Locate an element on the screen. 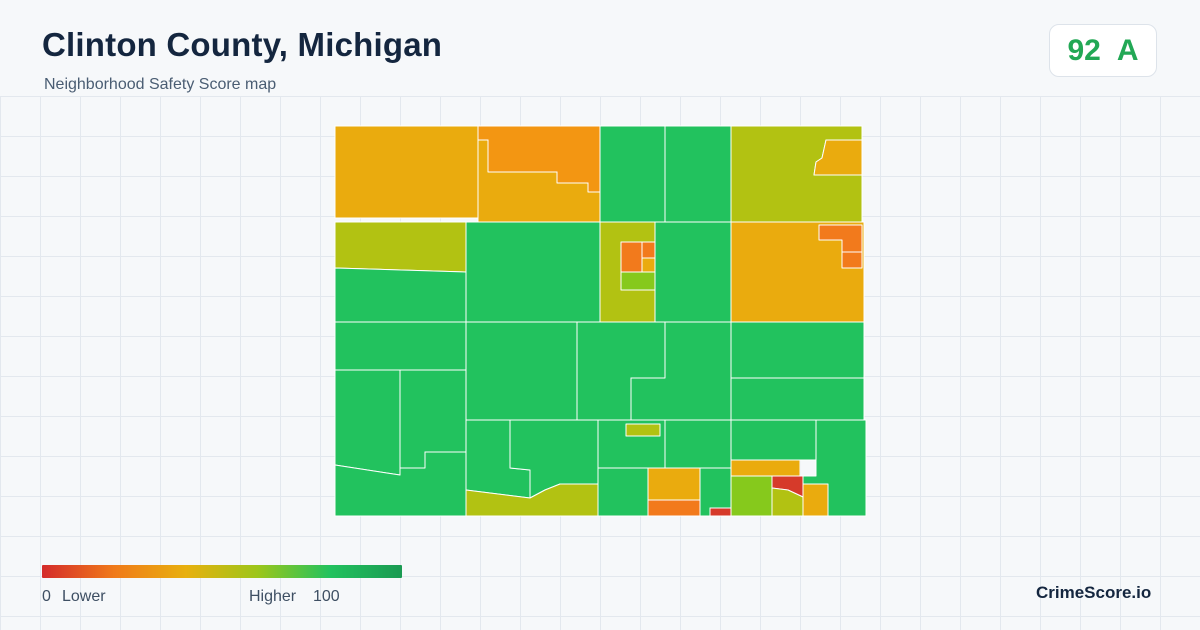 Image resolution: width=1200 pixels, height=630 pixels. page-title: Clinton County, Michigan is located at coordinates (242, 44).